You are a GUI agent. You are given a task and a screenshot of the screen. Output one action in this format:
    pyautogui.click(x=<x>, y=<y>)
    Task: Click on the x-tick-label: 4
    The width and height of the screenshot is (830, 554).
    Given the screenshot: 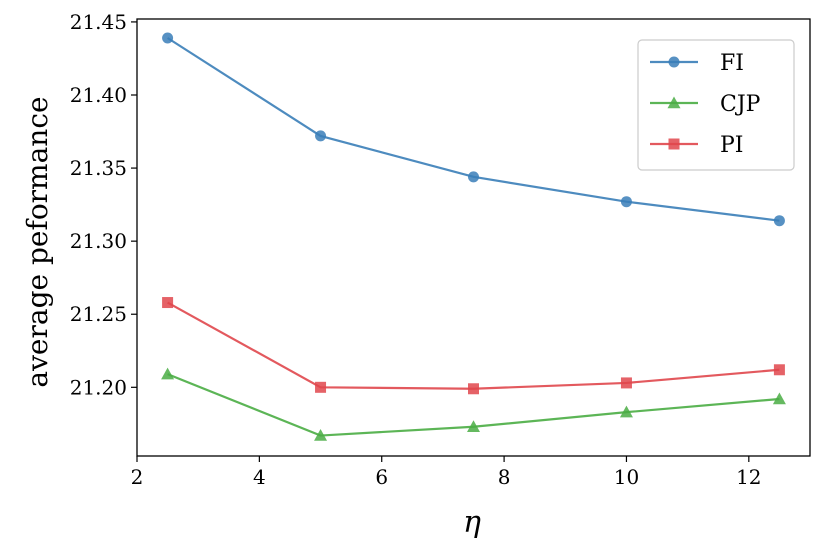 What is the action you would take?
    pyautogui.click(x=259, y=477)
    